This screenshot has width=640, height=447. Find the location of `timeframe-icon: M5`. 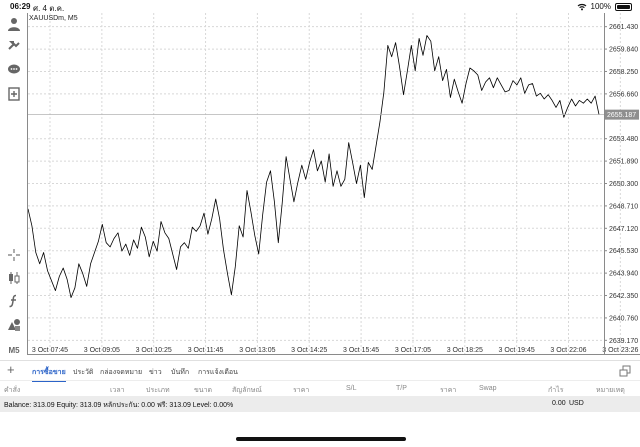

timeframe-icon: M5 is located at coordinates (14, 350).